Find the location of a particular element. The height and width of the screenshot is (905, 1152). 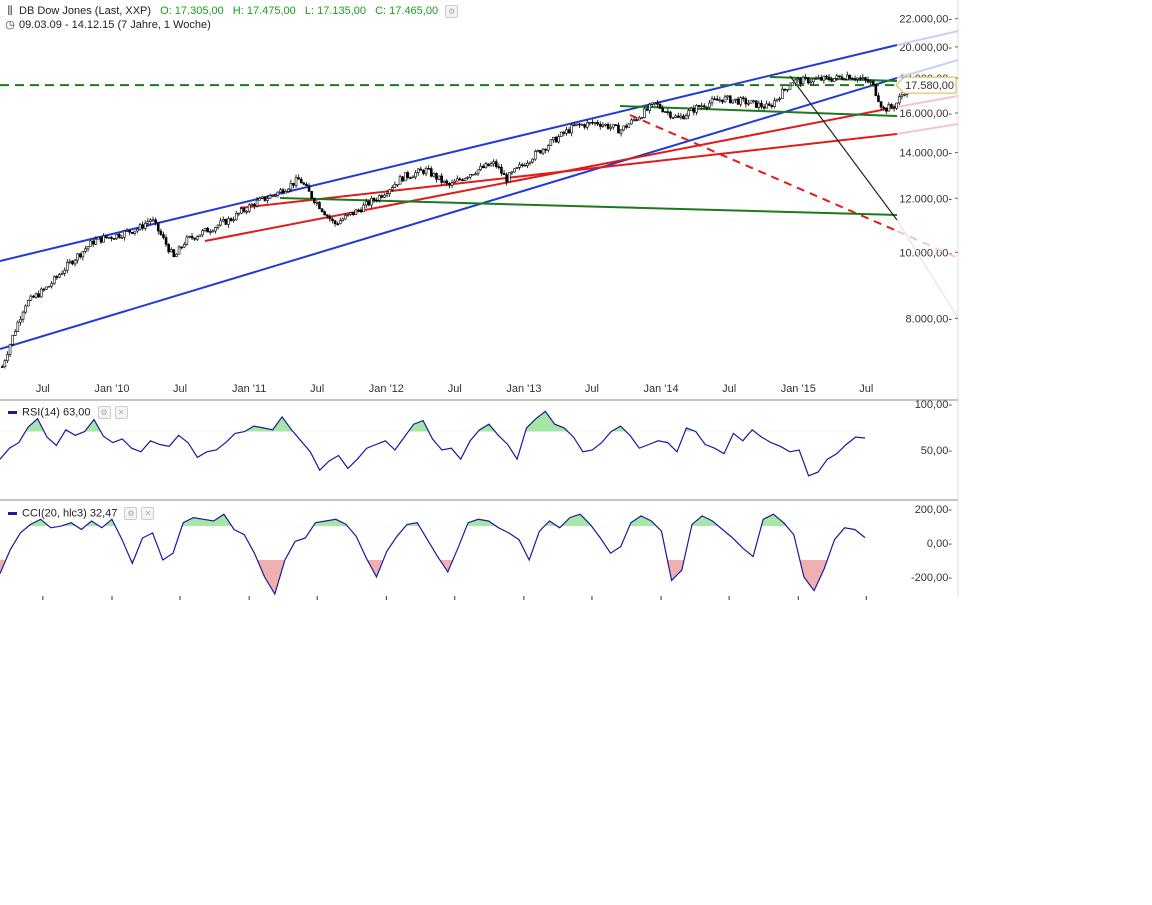

cci-overbought-fill is located at coordinates (407, 520).